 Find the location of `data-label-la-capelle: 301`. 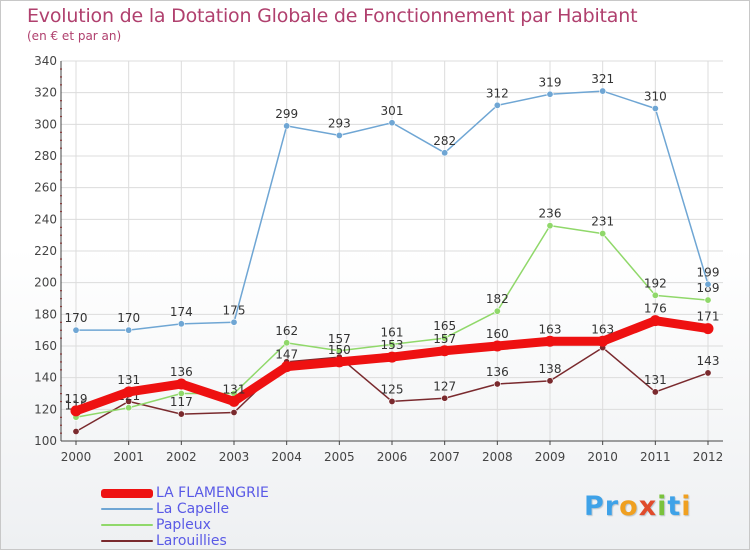

data-label-la-capelle: 301 is located at coordinates (392, 111).